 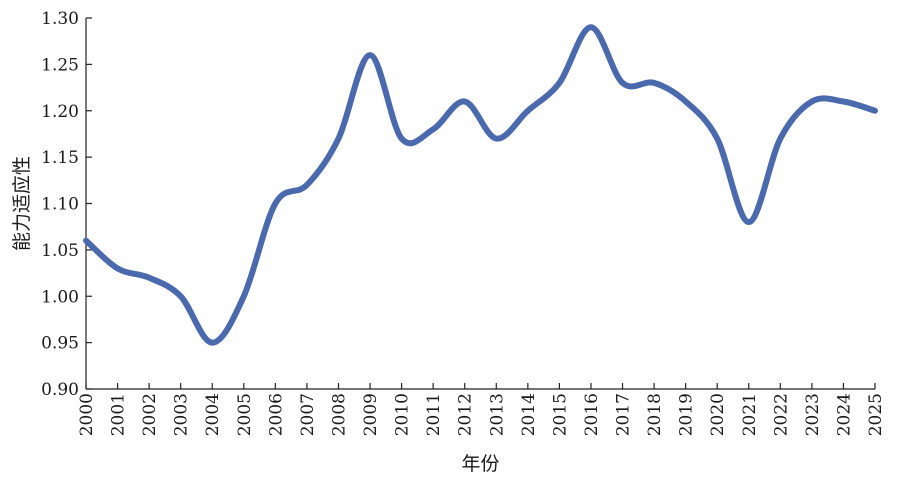 What do you see at coordinates (781, 414) in the screenshot?
I see `x-tick-label: 2022` at bounding box center [781, 414].